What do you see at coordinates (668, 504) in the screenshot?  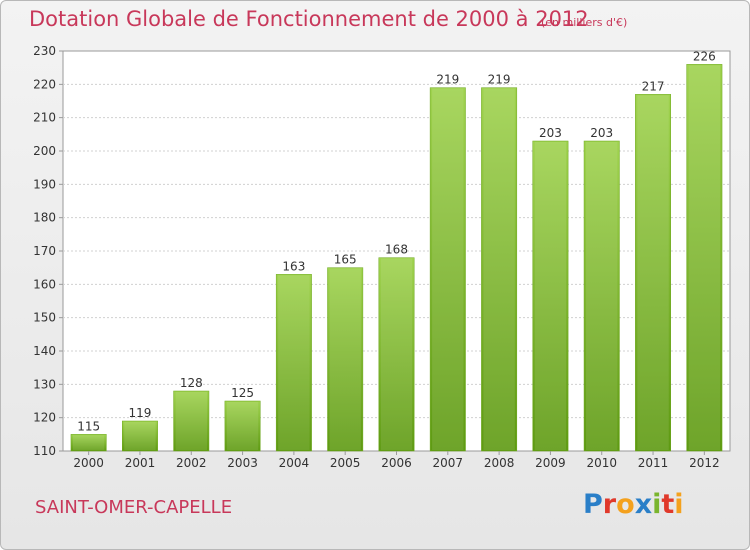 I see `logo-letter: t` at bounding box center [668, 504].